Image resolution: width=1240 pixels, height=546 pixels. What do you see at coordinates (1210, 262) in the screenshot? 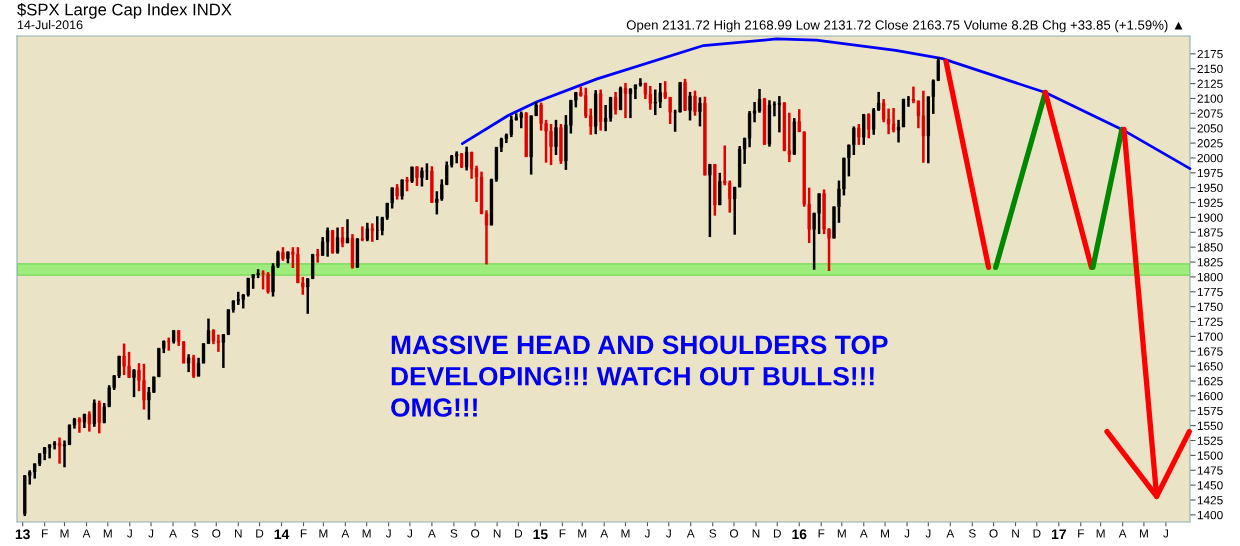
I see `y-tick-label: 1825` at bounding box center [1210, 262].